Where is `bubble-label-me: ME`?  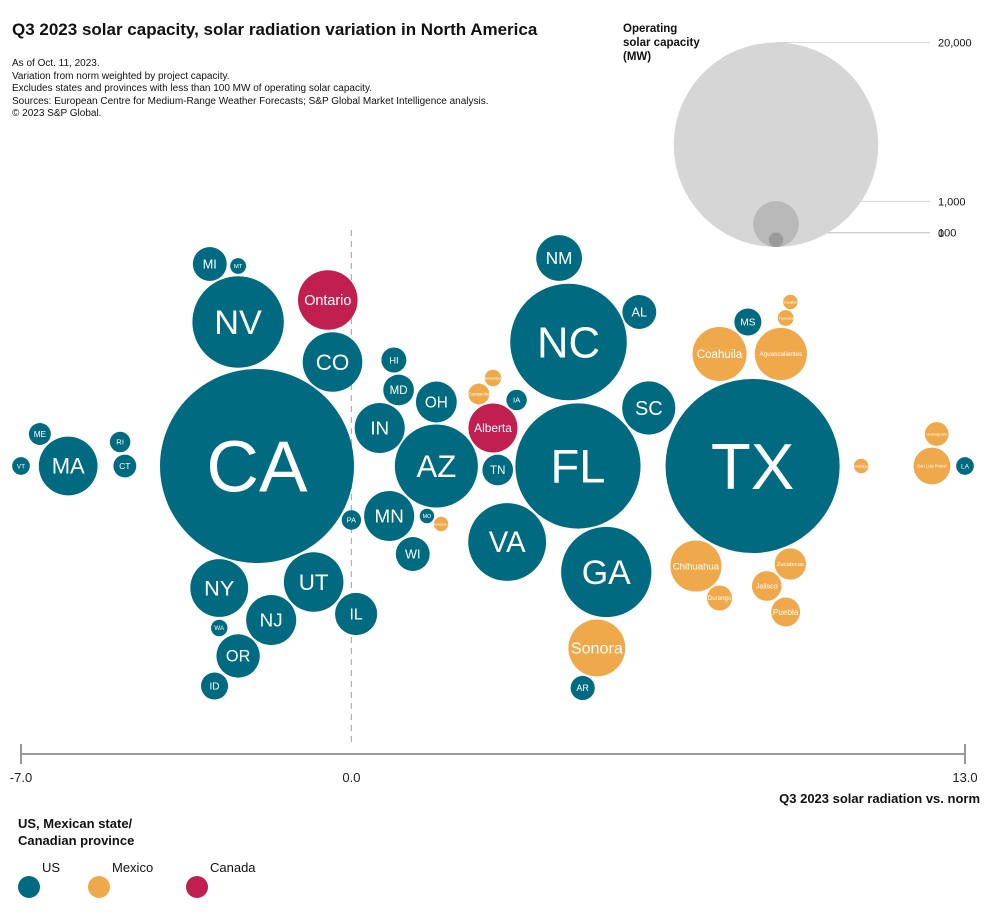 bubble-label-me: ME is located at coordinates (40, 434).